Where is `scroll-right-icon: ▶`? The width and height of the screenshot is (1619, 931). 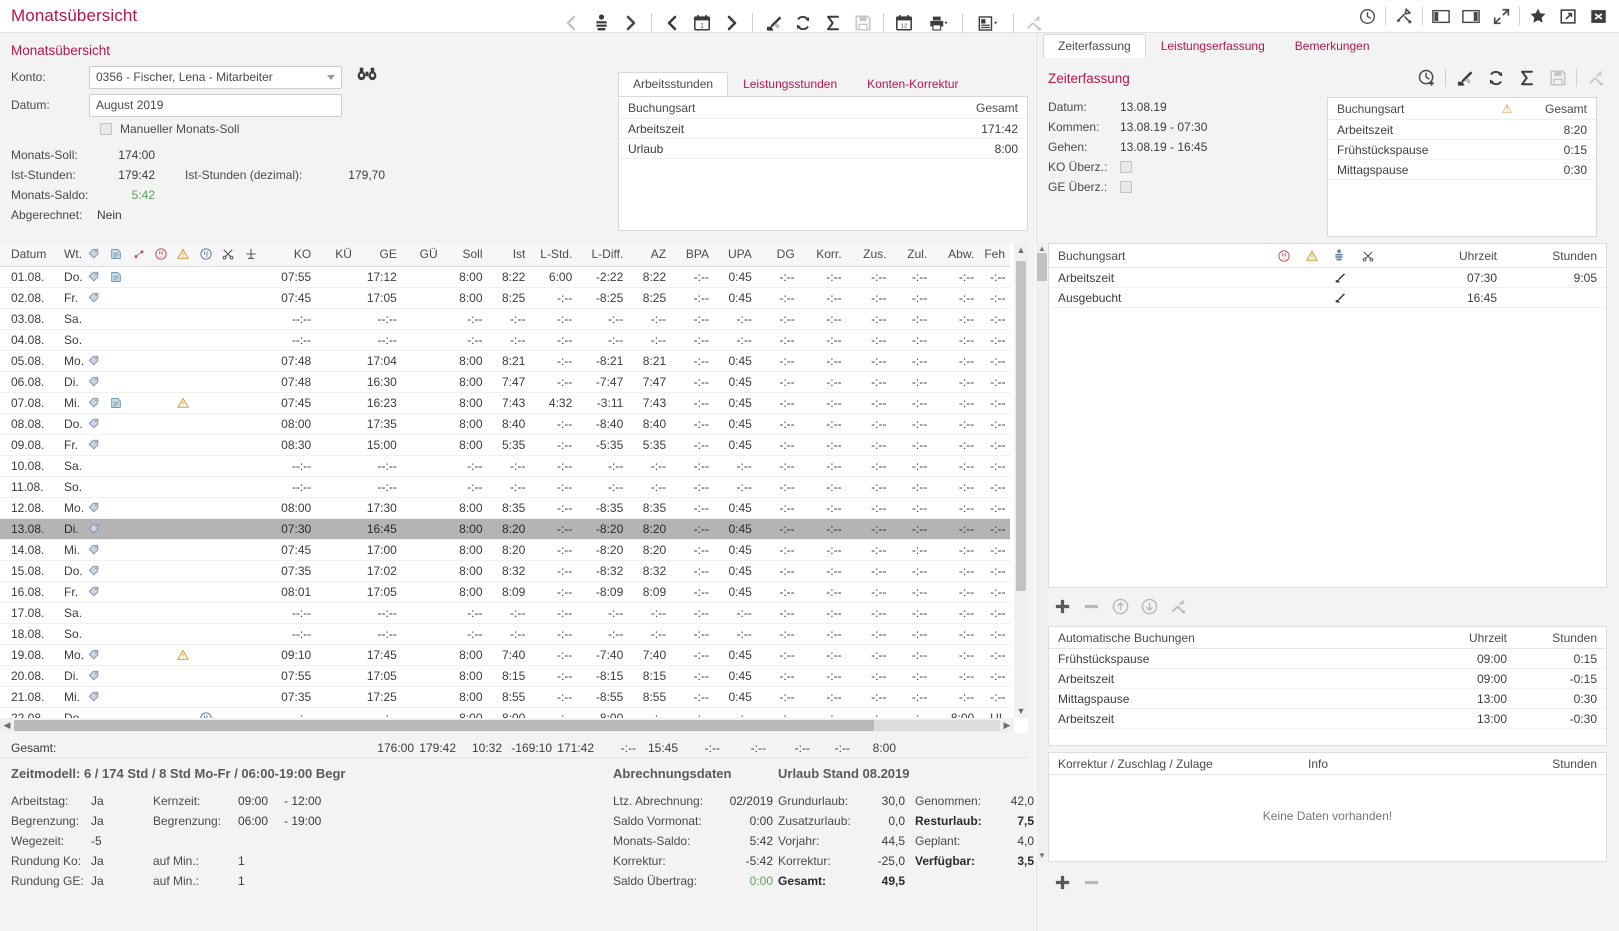 scroll-right-icon: ▶ is located at coordinates (1007, 725).